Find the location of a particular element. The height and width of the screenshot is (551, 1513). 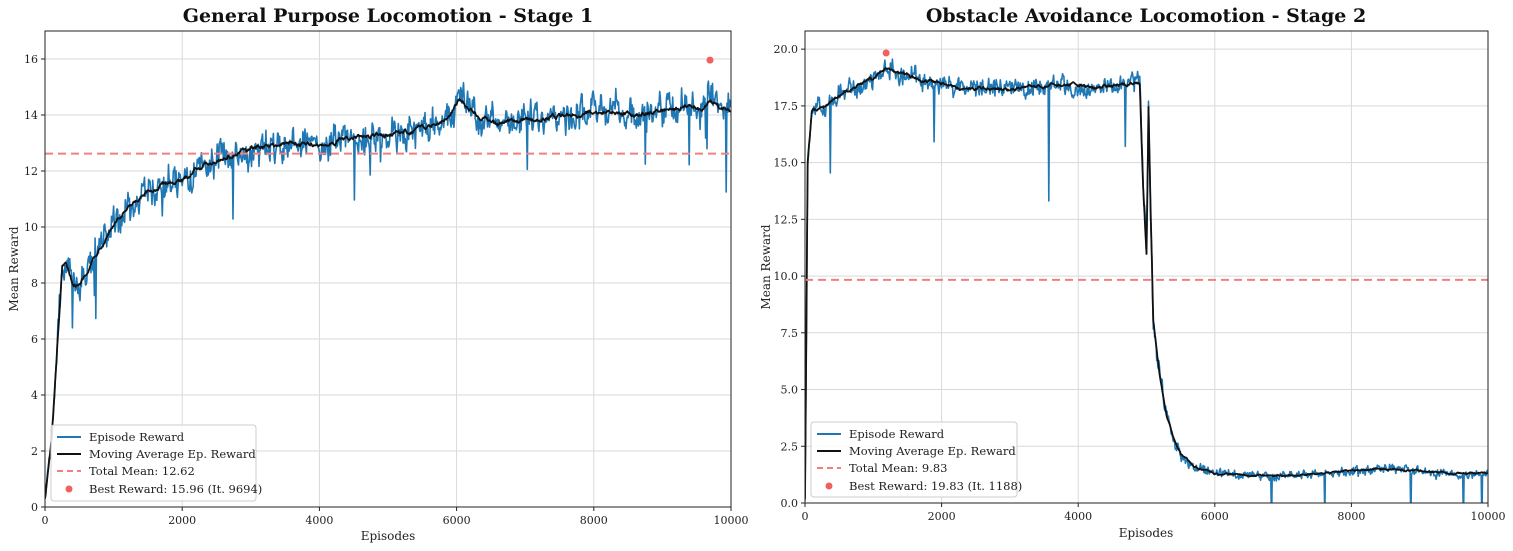

y-tick-label: 5.0 is located at coordinates (790, 390).